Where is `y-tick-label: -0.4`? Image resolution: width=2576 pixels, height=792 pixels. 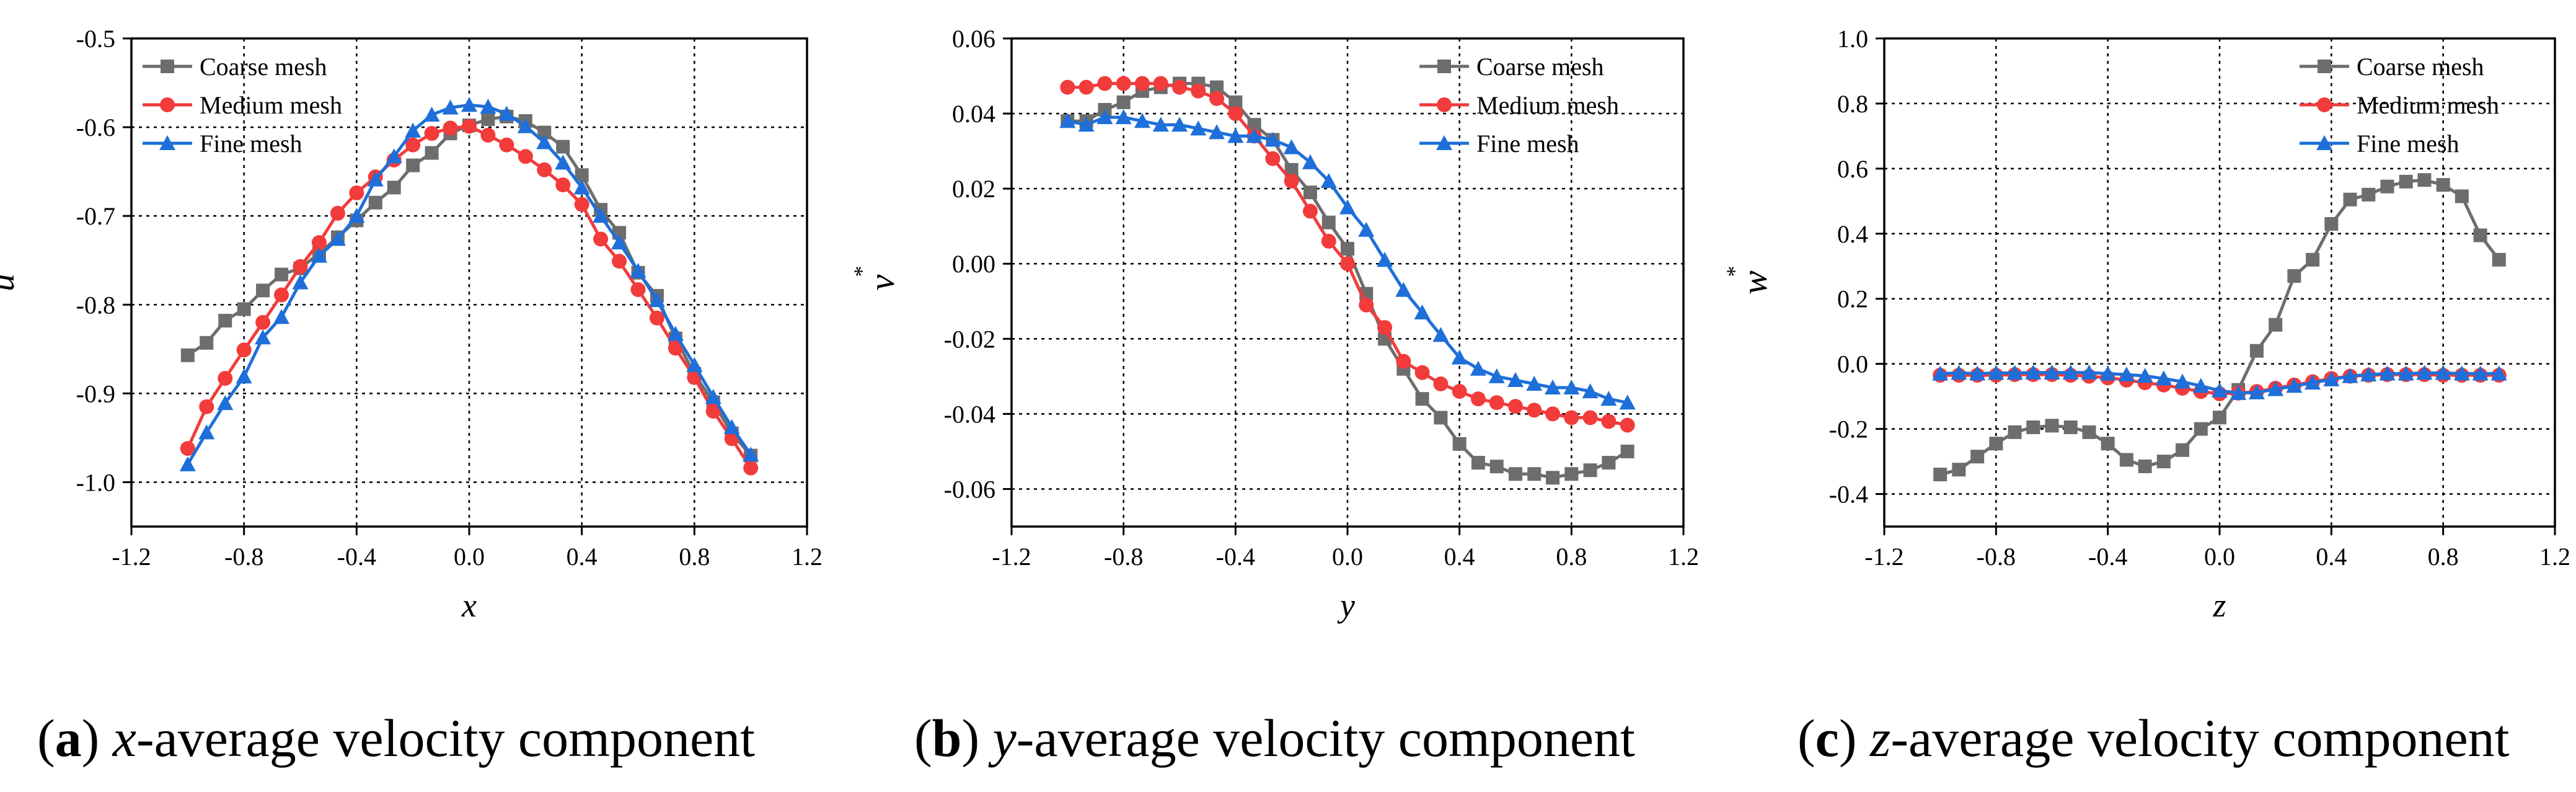 y-tick-label: -0.4 is located at coordinates (1848, 495).